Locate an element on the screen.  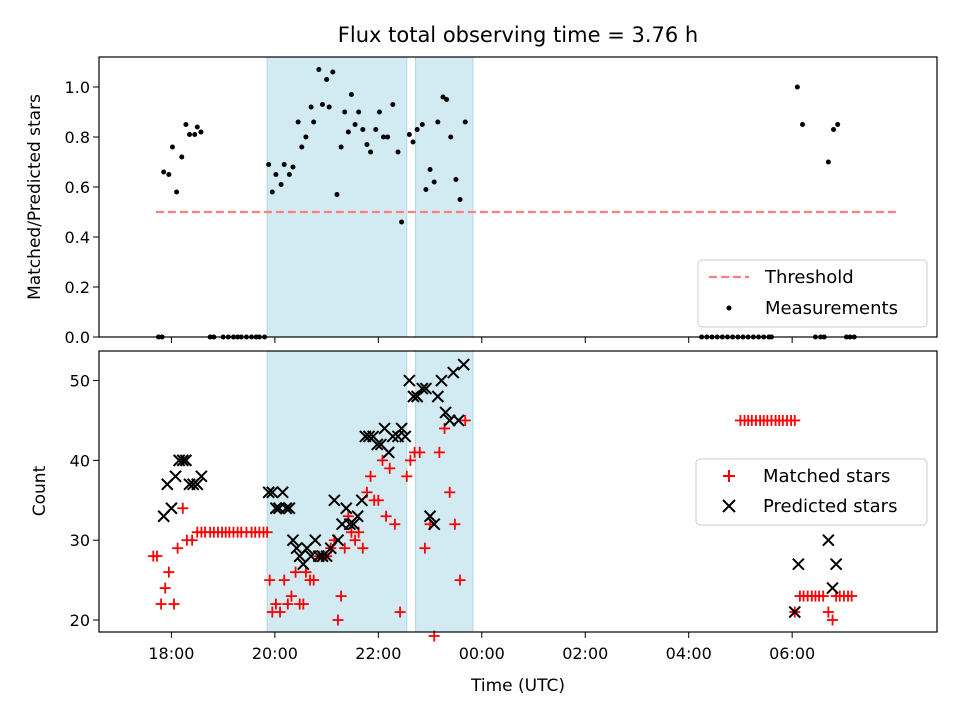
matched-legend-marker is located at coordinates (729, 476).